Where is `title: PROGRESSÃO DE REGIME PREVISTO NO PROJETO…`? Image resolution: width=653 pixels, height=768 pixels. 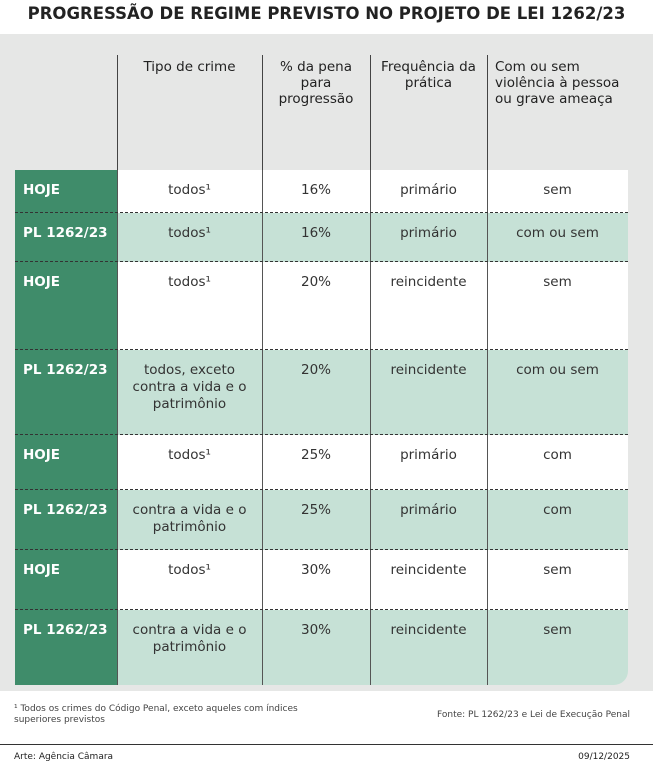
title: PROGRESSÃO DE REGIME PREVISTO NO PROJETO… is located at coordinates (326, 13).